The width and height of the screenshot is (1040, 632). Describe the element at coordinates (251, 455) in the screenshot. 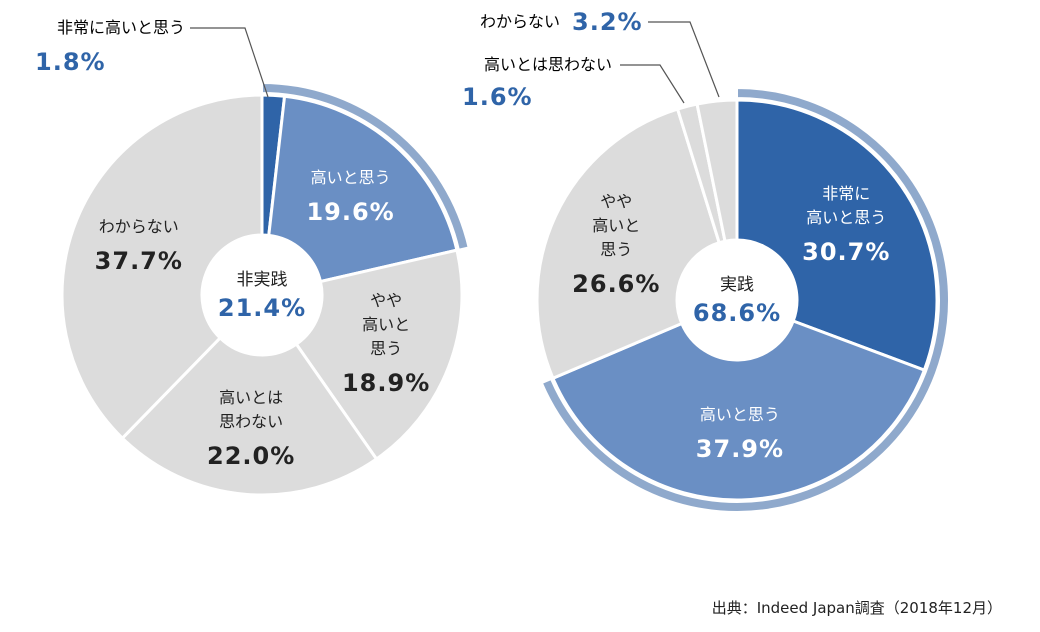

I see `segment-value: 22.0%` at that location.